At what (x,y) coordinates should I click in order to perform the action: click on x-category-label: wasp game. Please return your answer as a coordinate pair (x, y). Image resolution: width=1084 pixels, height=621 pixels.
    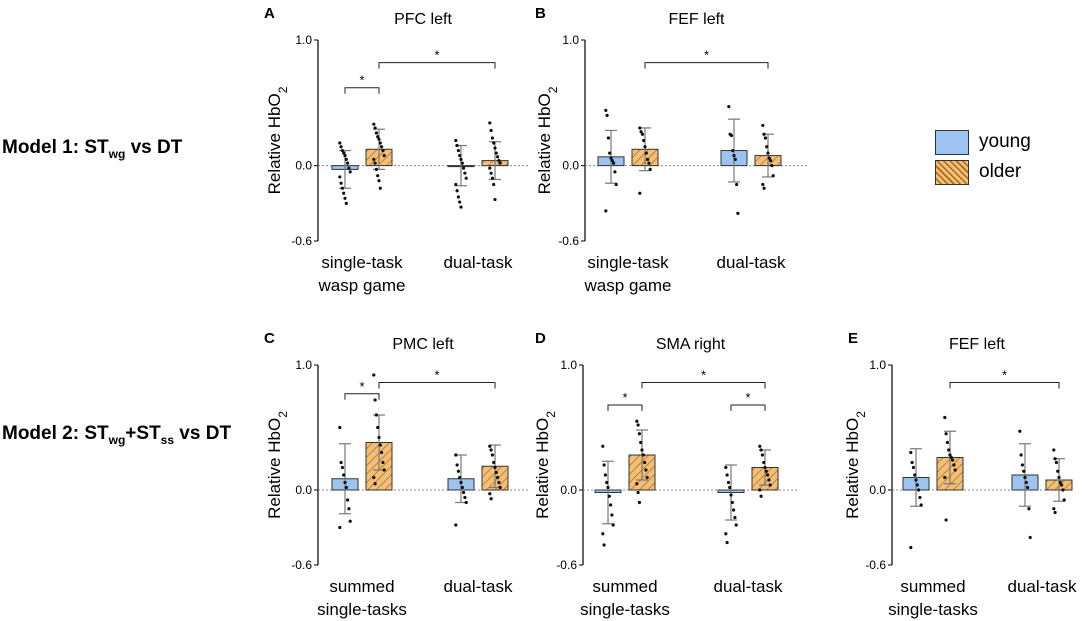
    Looking at the image, I should click on (628, 285).